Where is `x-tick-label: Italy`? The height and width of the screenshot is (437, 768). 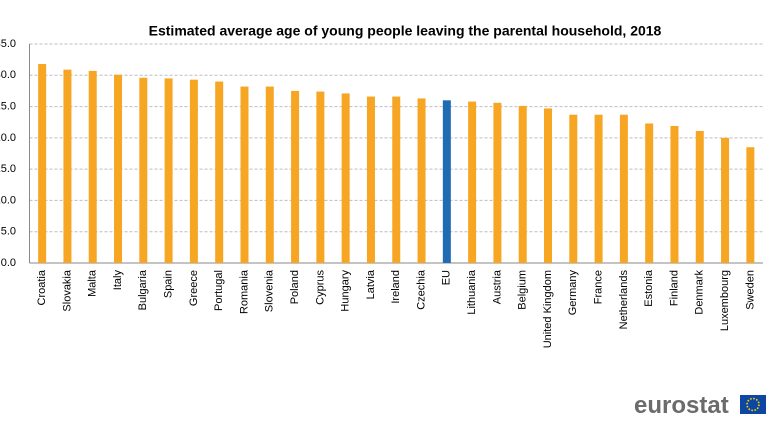
x-tick-label: Italy is located at coordinates (118, 280).